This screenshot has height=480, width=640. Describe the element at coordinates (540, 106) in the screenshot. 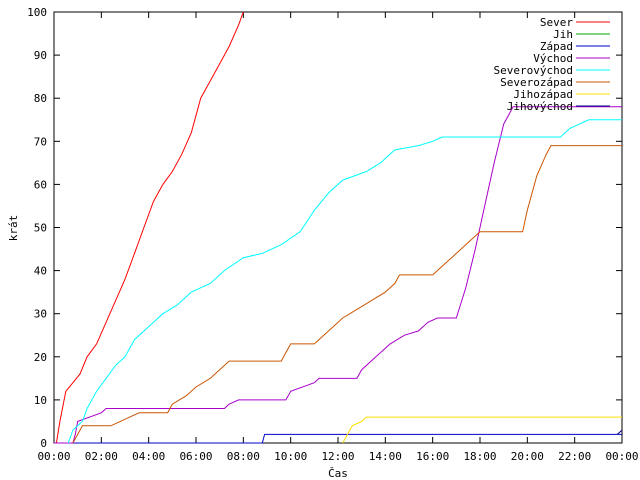

I see `legend-label: Jihovýchod` at that location.